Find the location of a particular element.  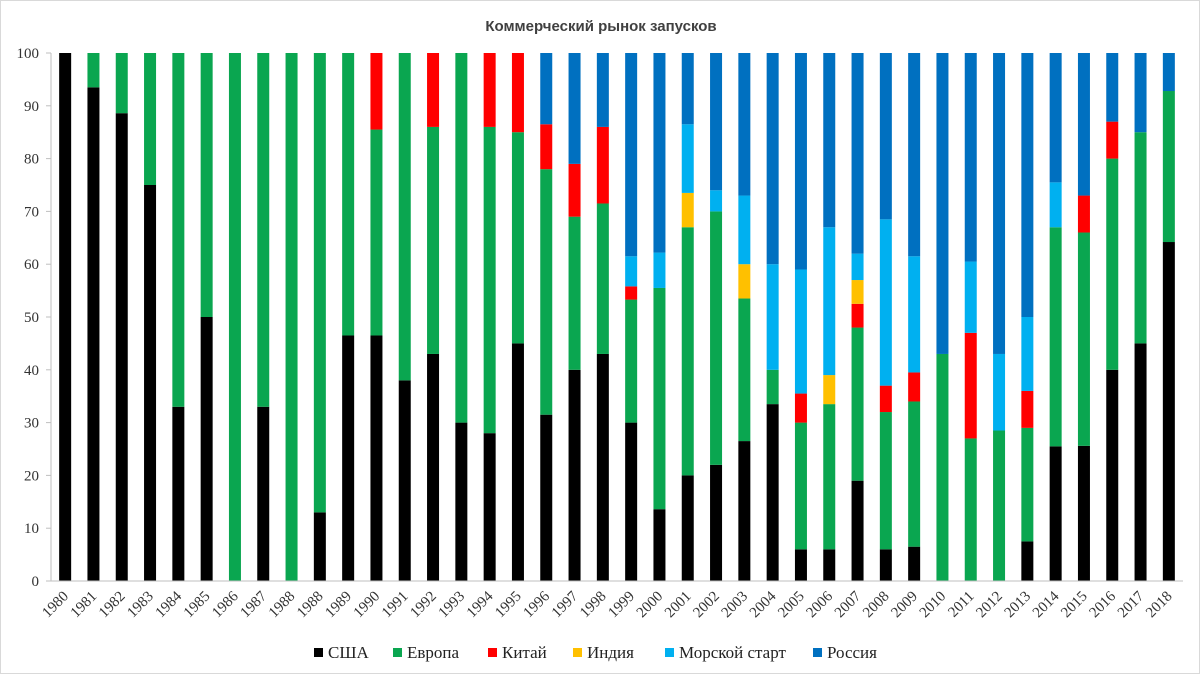

x-tick-label: 2006 is located at coordinates (820, 604).